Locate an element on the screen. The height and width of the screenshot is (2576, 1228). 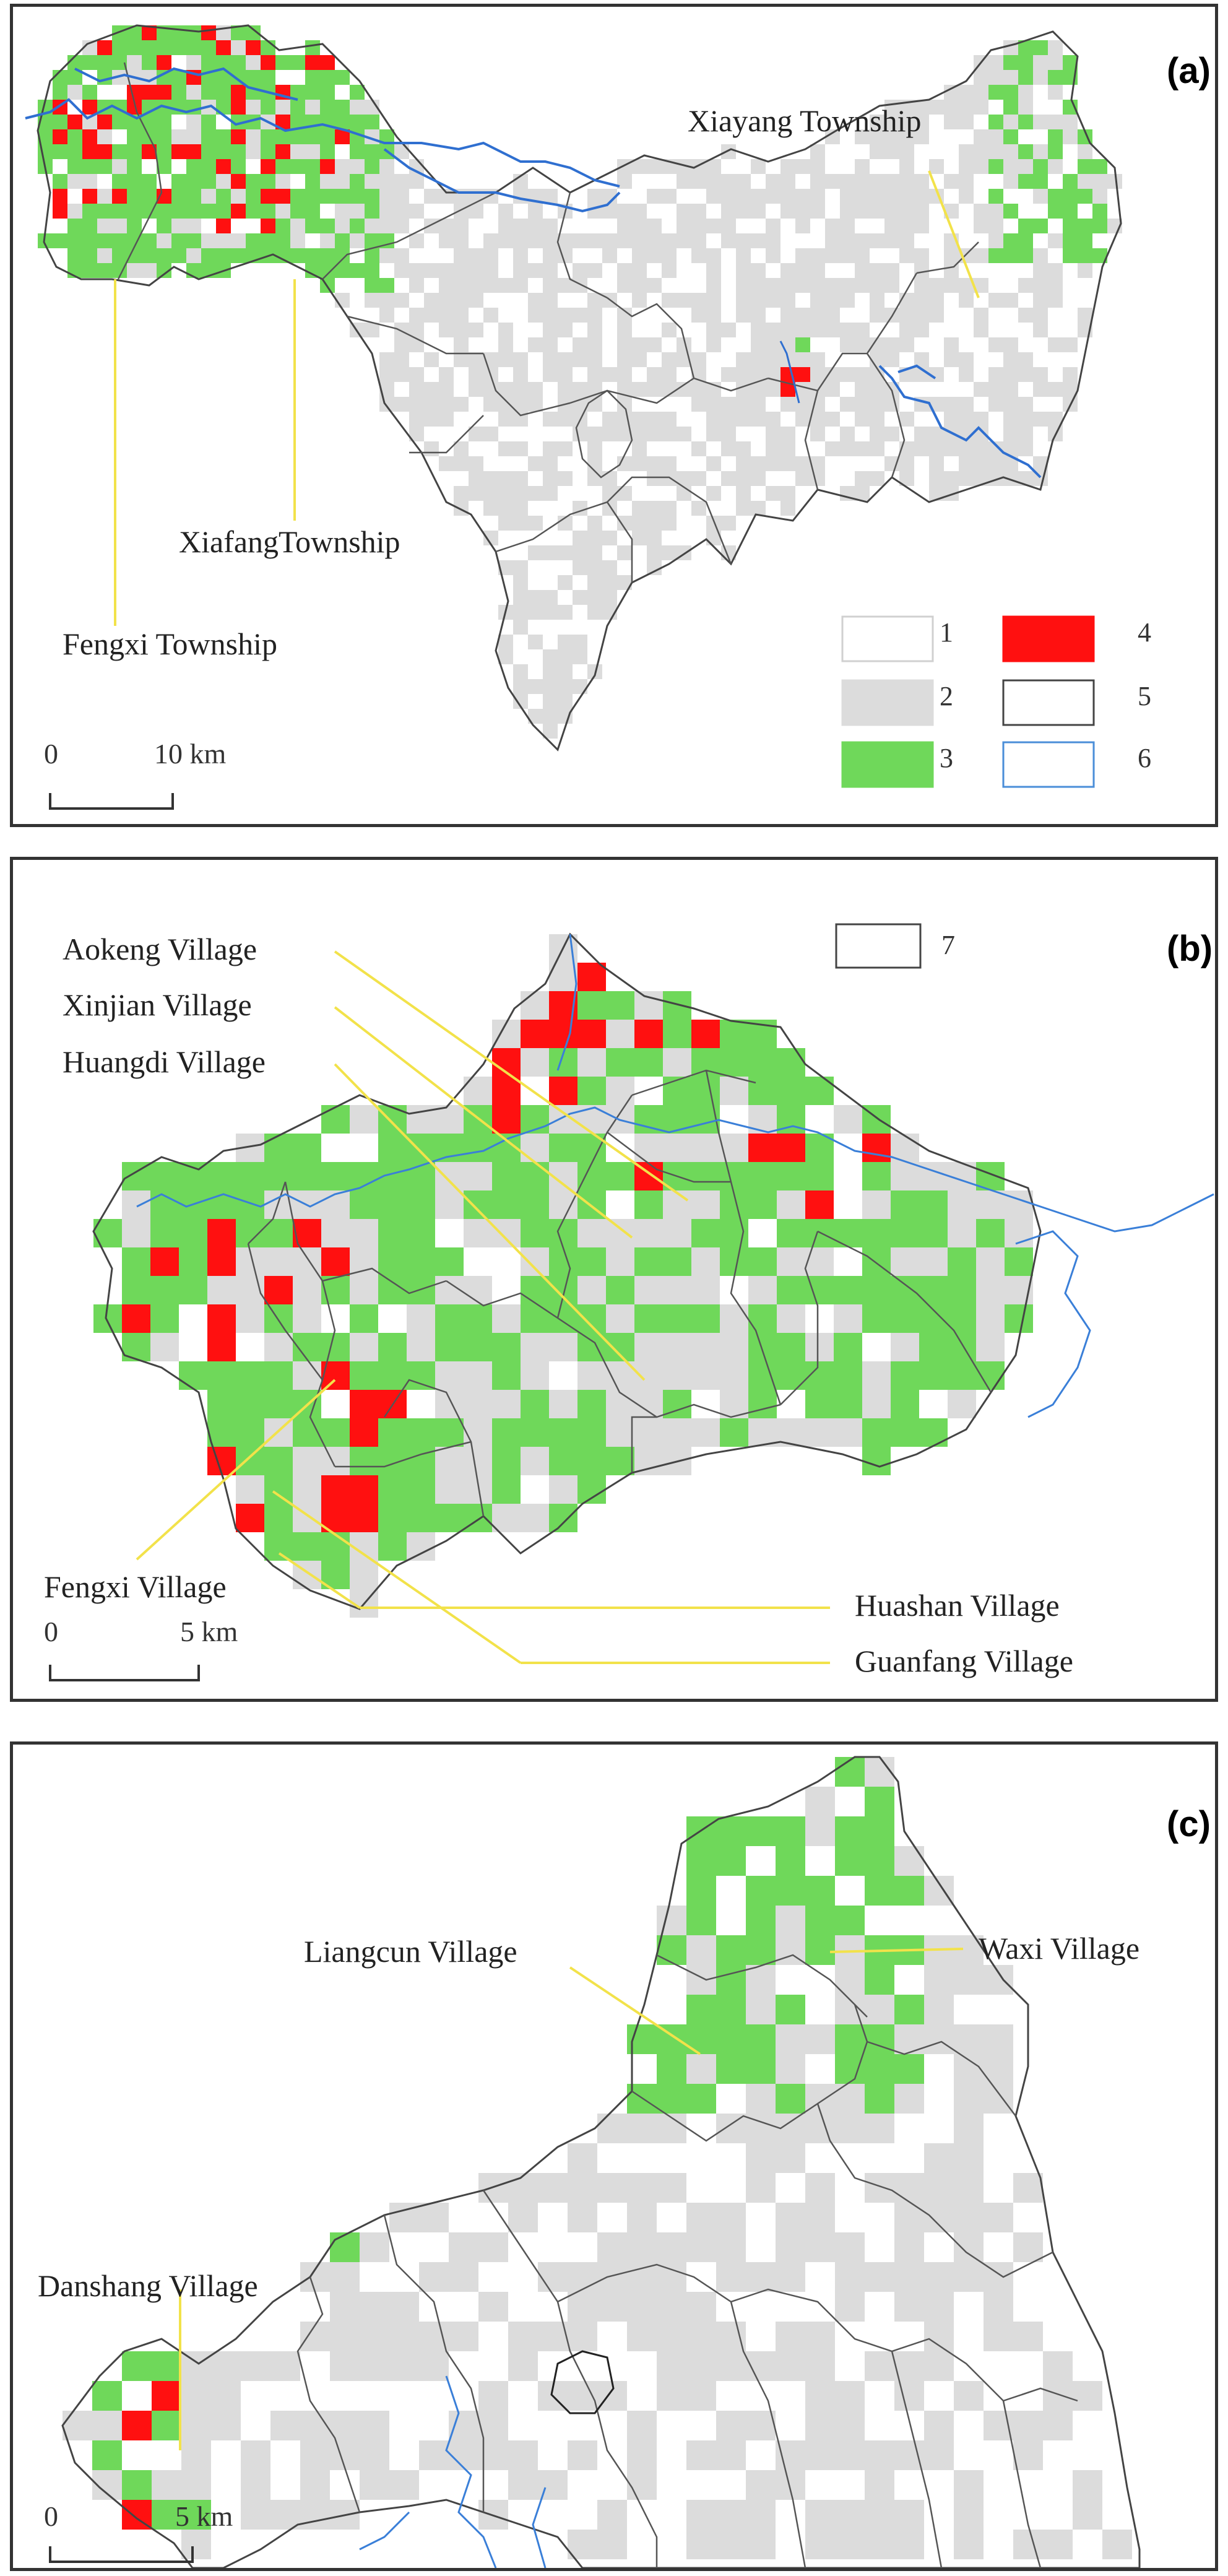
leader-line-waxi is located at coordinates (896, 1950).